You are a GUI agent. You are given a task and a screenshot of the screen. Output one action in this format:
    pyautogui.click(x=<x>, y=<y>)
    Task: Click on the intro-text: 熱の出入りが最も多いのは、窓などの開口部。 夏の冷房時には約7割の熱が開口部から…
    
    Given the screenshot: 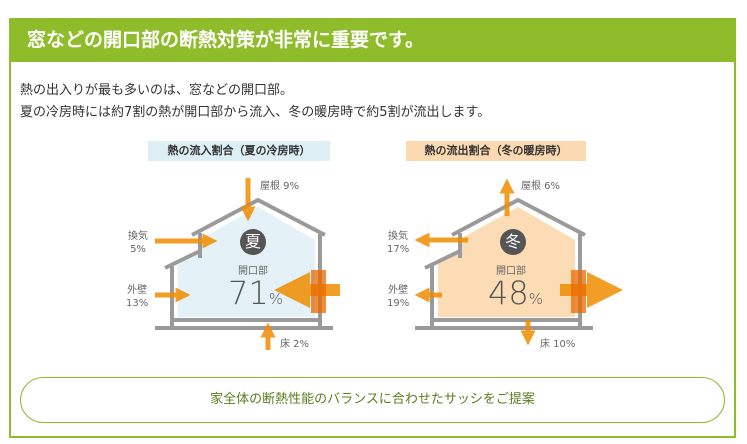 What is the action you would take?
    pyautogui.click(x=255, y=102)
    